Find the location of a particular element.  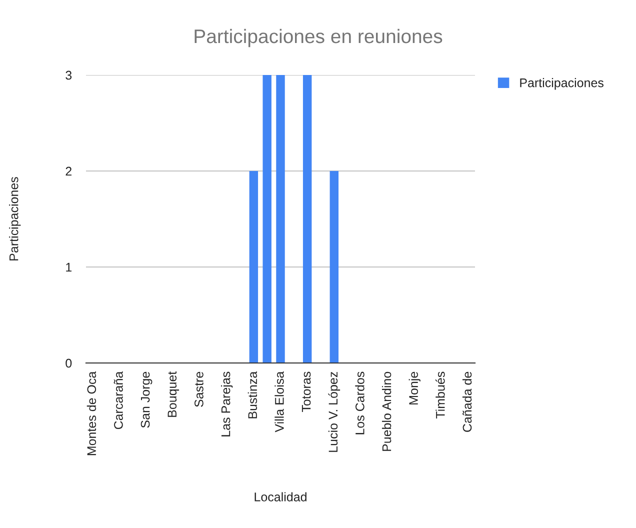

x-tick-label: Los Cardos is located at coordinates (359, 403).